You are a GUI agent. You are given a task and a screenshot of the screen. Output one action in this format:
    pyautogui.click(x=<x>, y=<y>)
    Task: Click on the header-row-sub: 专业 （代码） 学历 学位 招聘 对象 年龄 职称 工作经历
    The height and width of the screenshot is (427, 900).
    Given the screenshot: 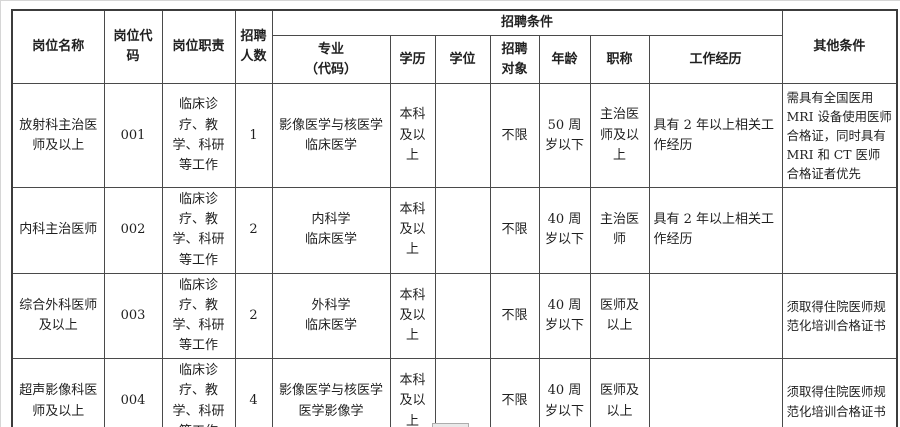 What is the action you would take?
    pyautogui.click(x=454, y=60)
    